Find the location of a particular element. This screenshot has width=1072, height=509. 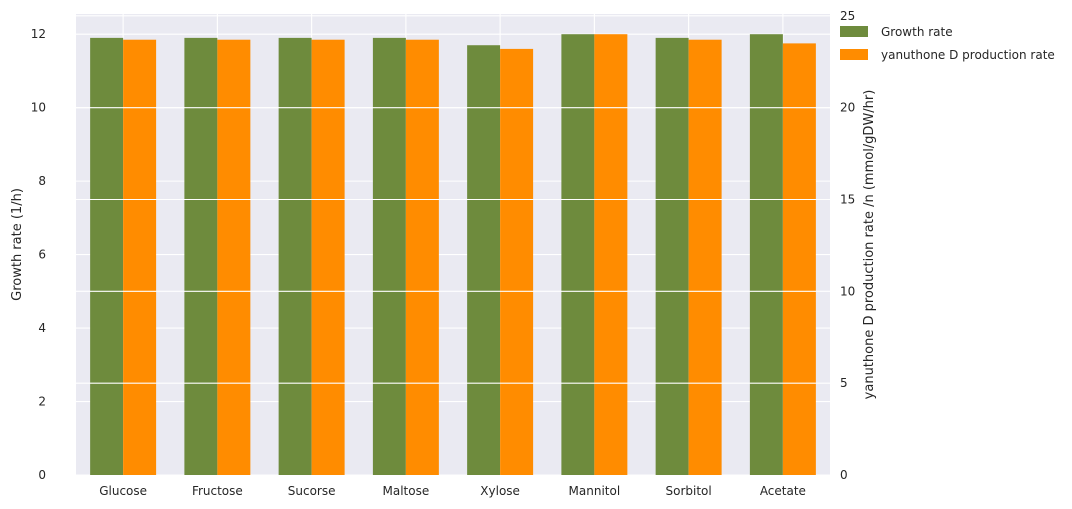

x-tick-label: Fructose is located at coordinates (217, 491).